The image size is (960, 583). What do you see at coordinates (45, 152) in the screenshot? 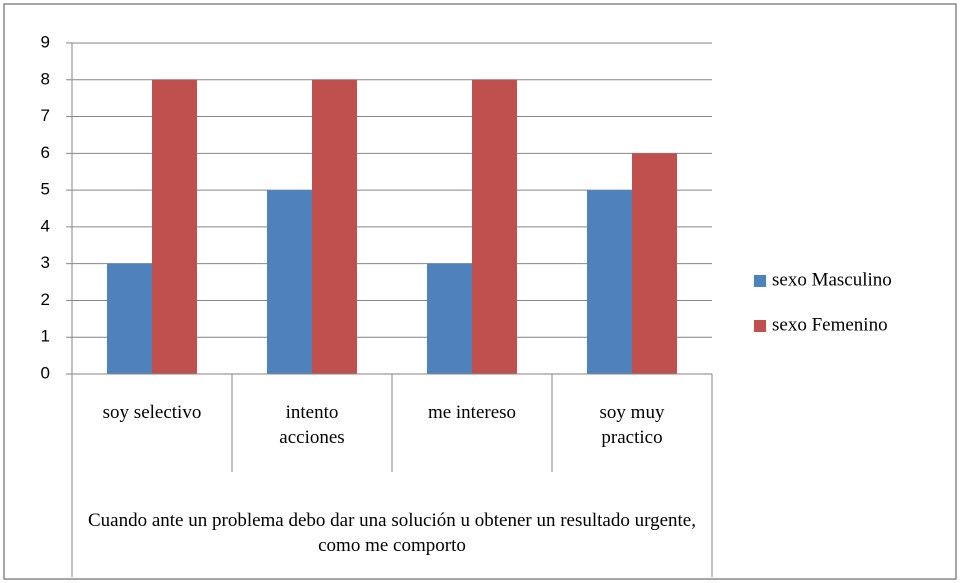
I see `y-tick-label: 6` at bounding box center [45, 152].